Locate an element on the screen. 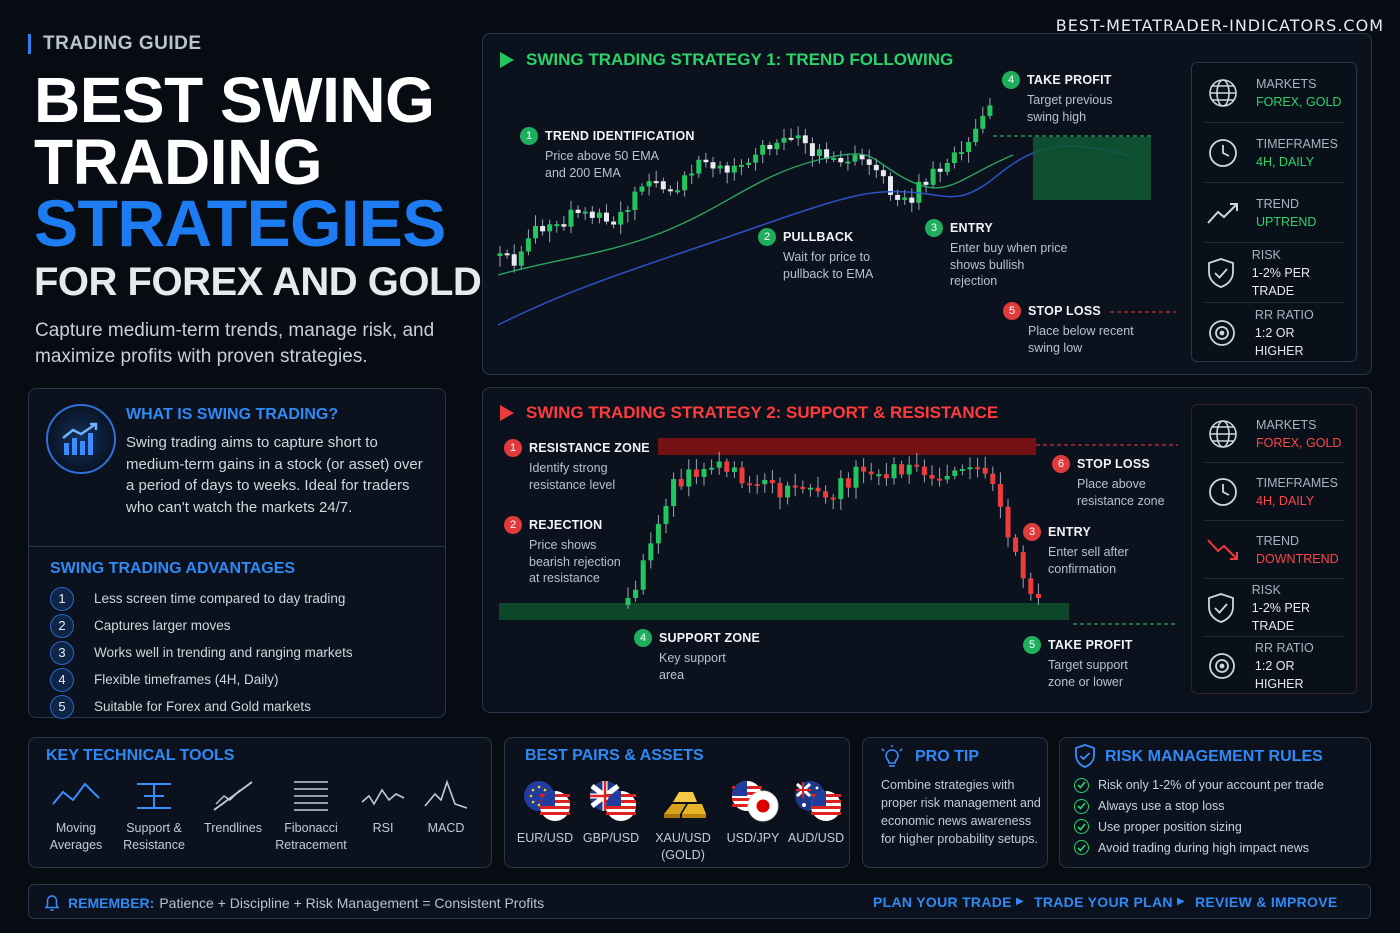 Image resolution: width=1400 pixels, height=933 pixels. list-text: Less screen time compared to day trading is located at coordinates (220, 598).